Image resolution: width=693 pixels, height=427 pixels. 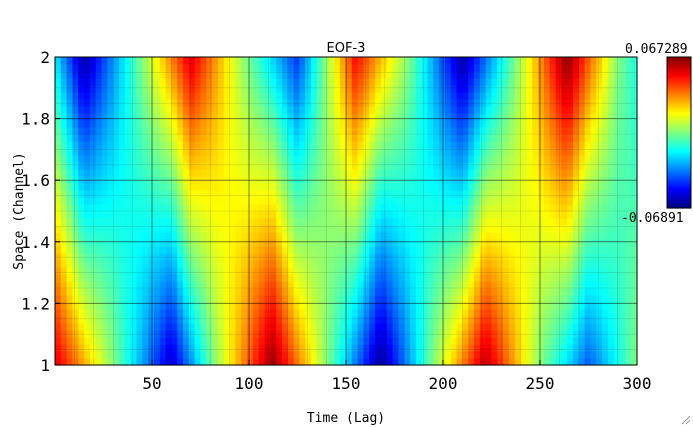 What do you see at coordinates (686, 420) in the screenshot?
I see `resize-grip-icon` at bounding box center [686, 420].